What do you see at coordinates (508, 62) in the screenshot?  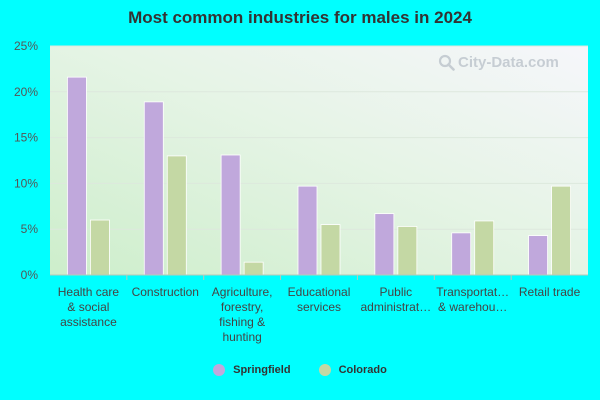 I see `watermark-text: City-Data.com` at bounding box center [508, 62].